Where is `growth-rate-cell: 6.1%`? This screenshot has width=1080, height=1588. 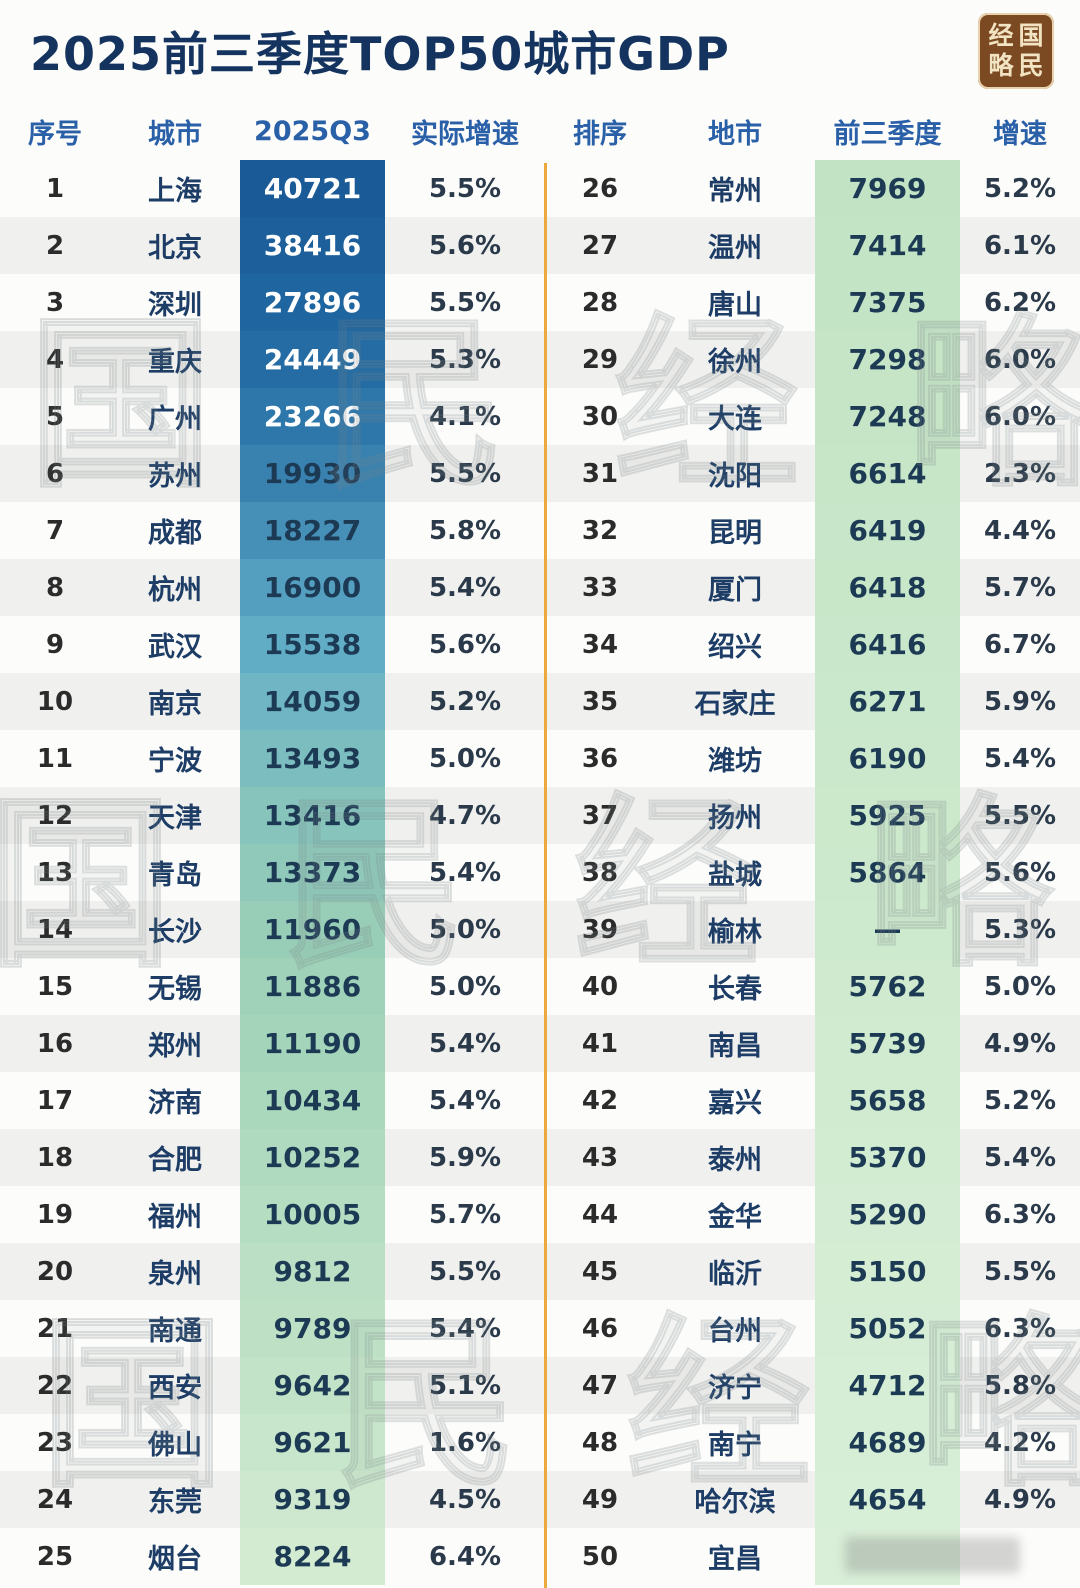
growth-rate-cell: 6.1% is located at coordinates (1020, 245).